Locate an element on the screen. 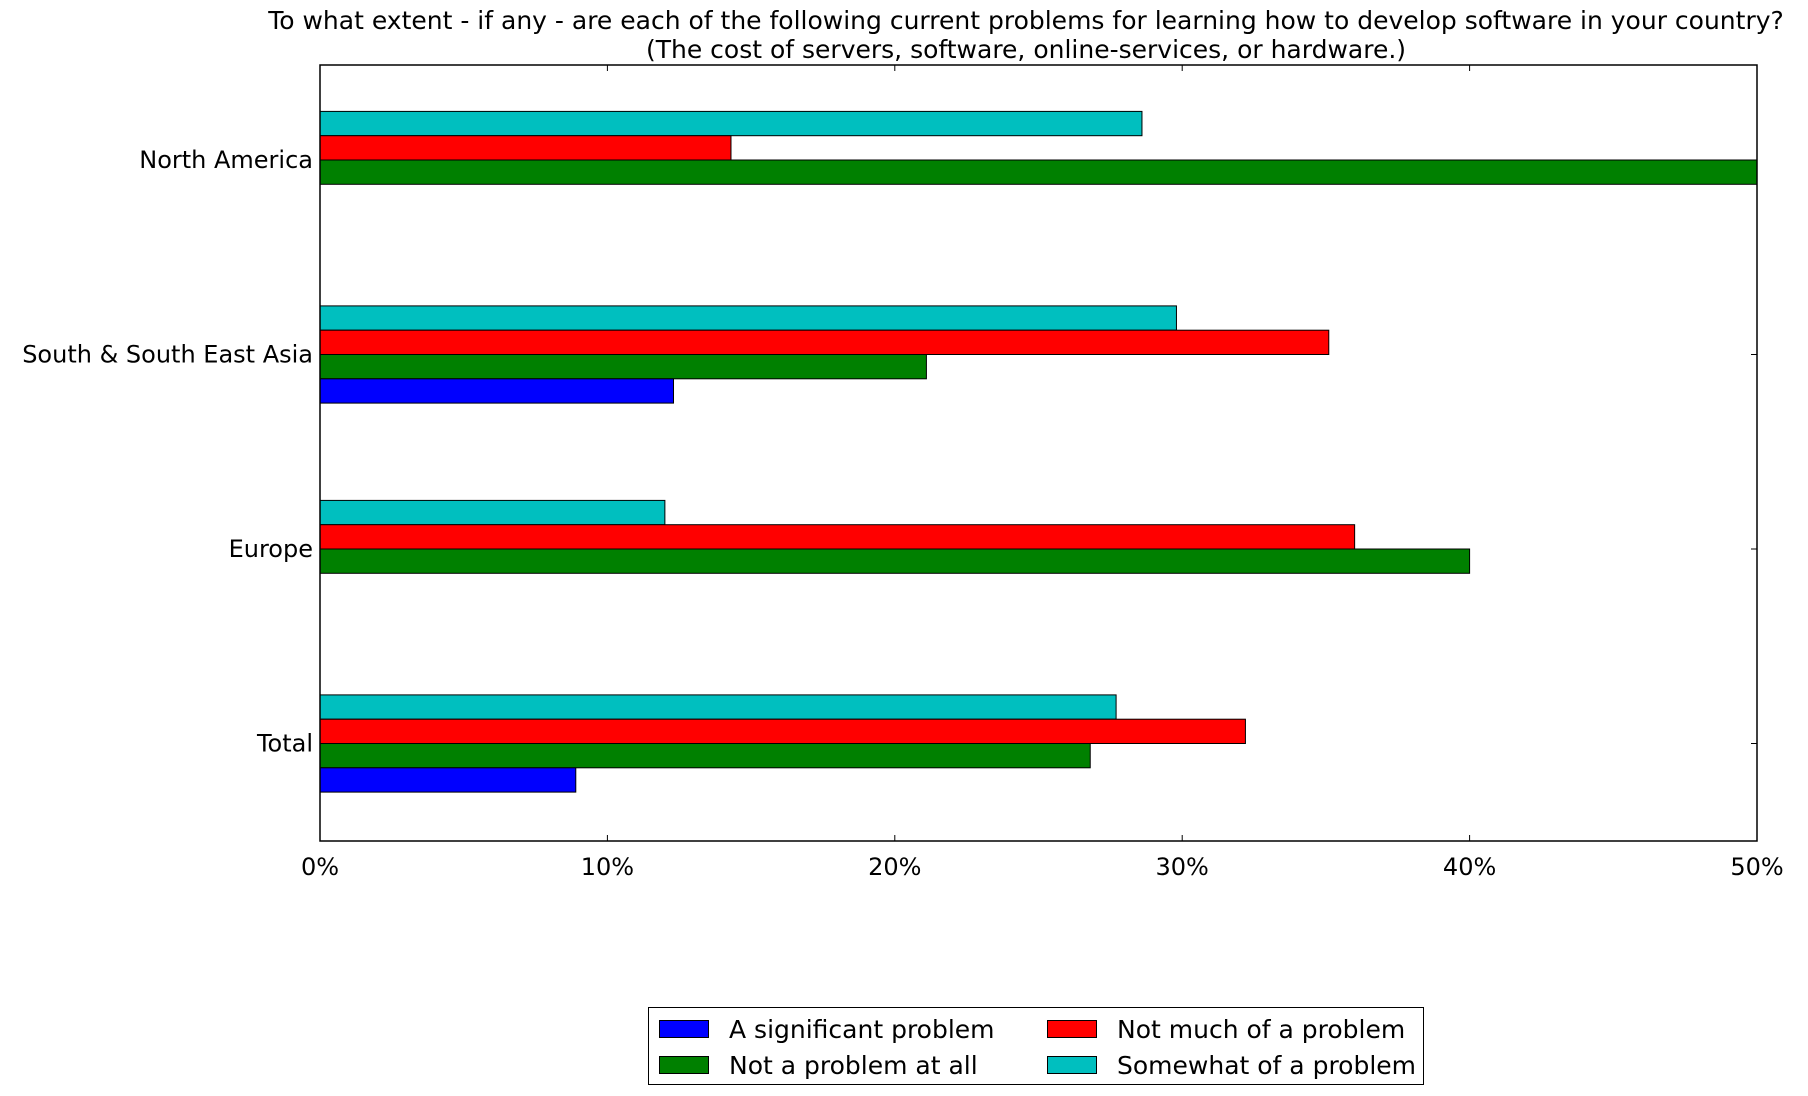 The width and height of the screenshot is (1808, 1096). bar-not-much-of-a-problem-total is located at coordinates (782, 731).